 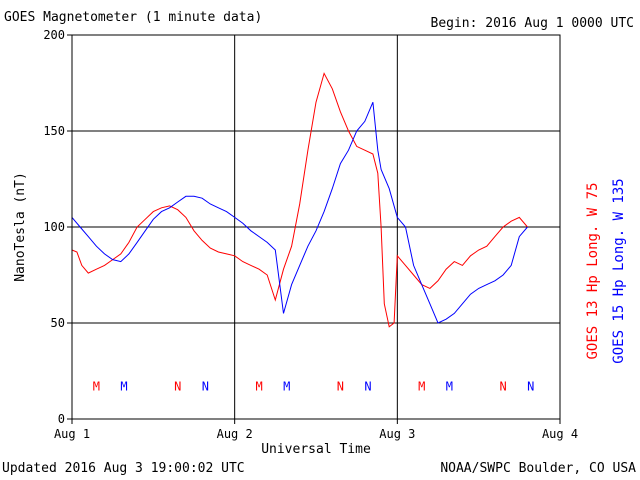 What do you see at coordinates (133, 17) in the screenshot?
I see `chart-title: GOES Magnetometer (1 minute data)` at bounding box center [133, 17].